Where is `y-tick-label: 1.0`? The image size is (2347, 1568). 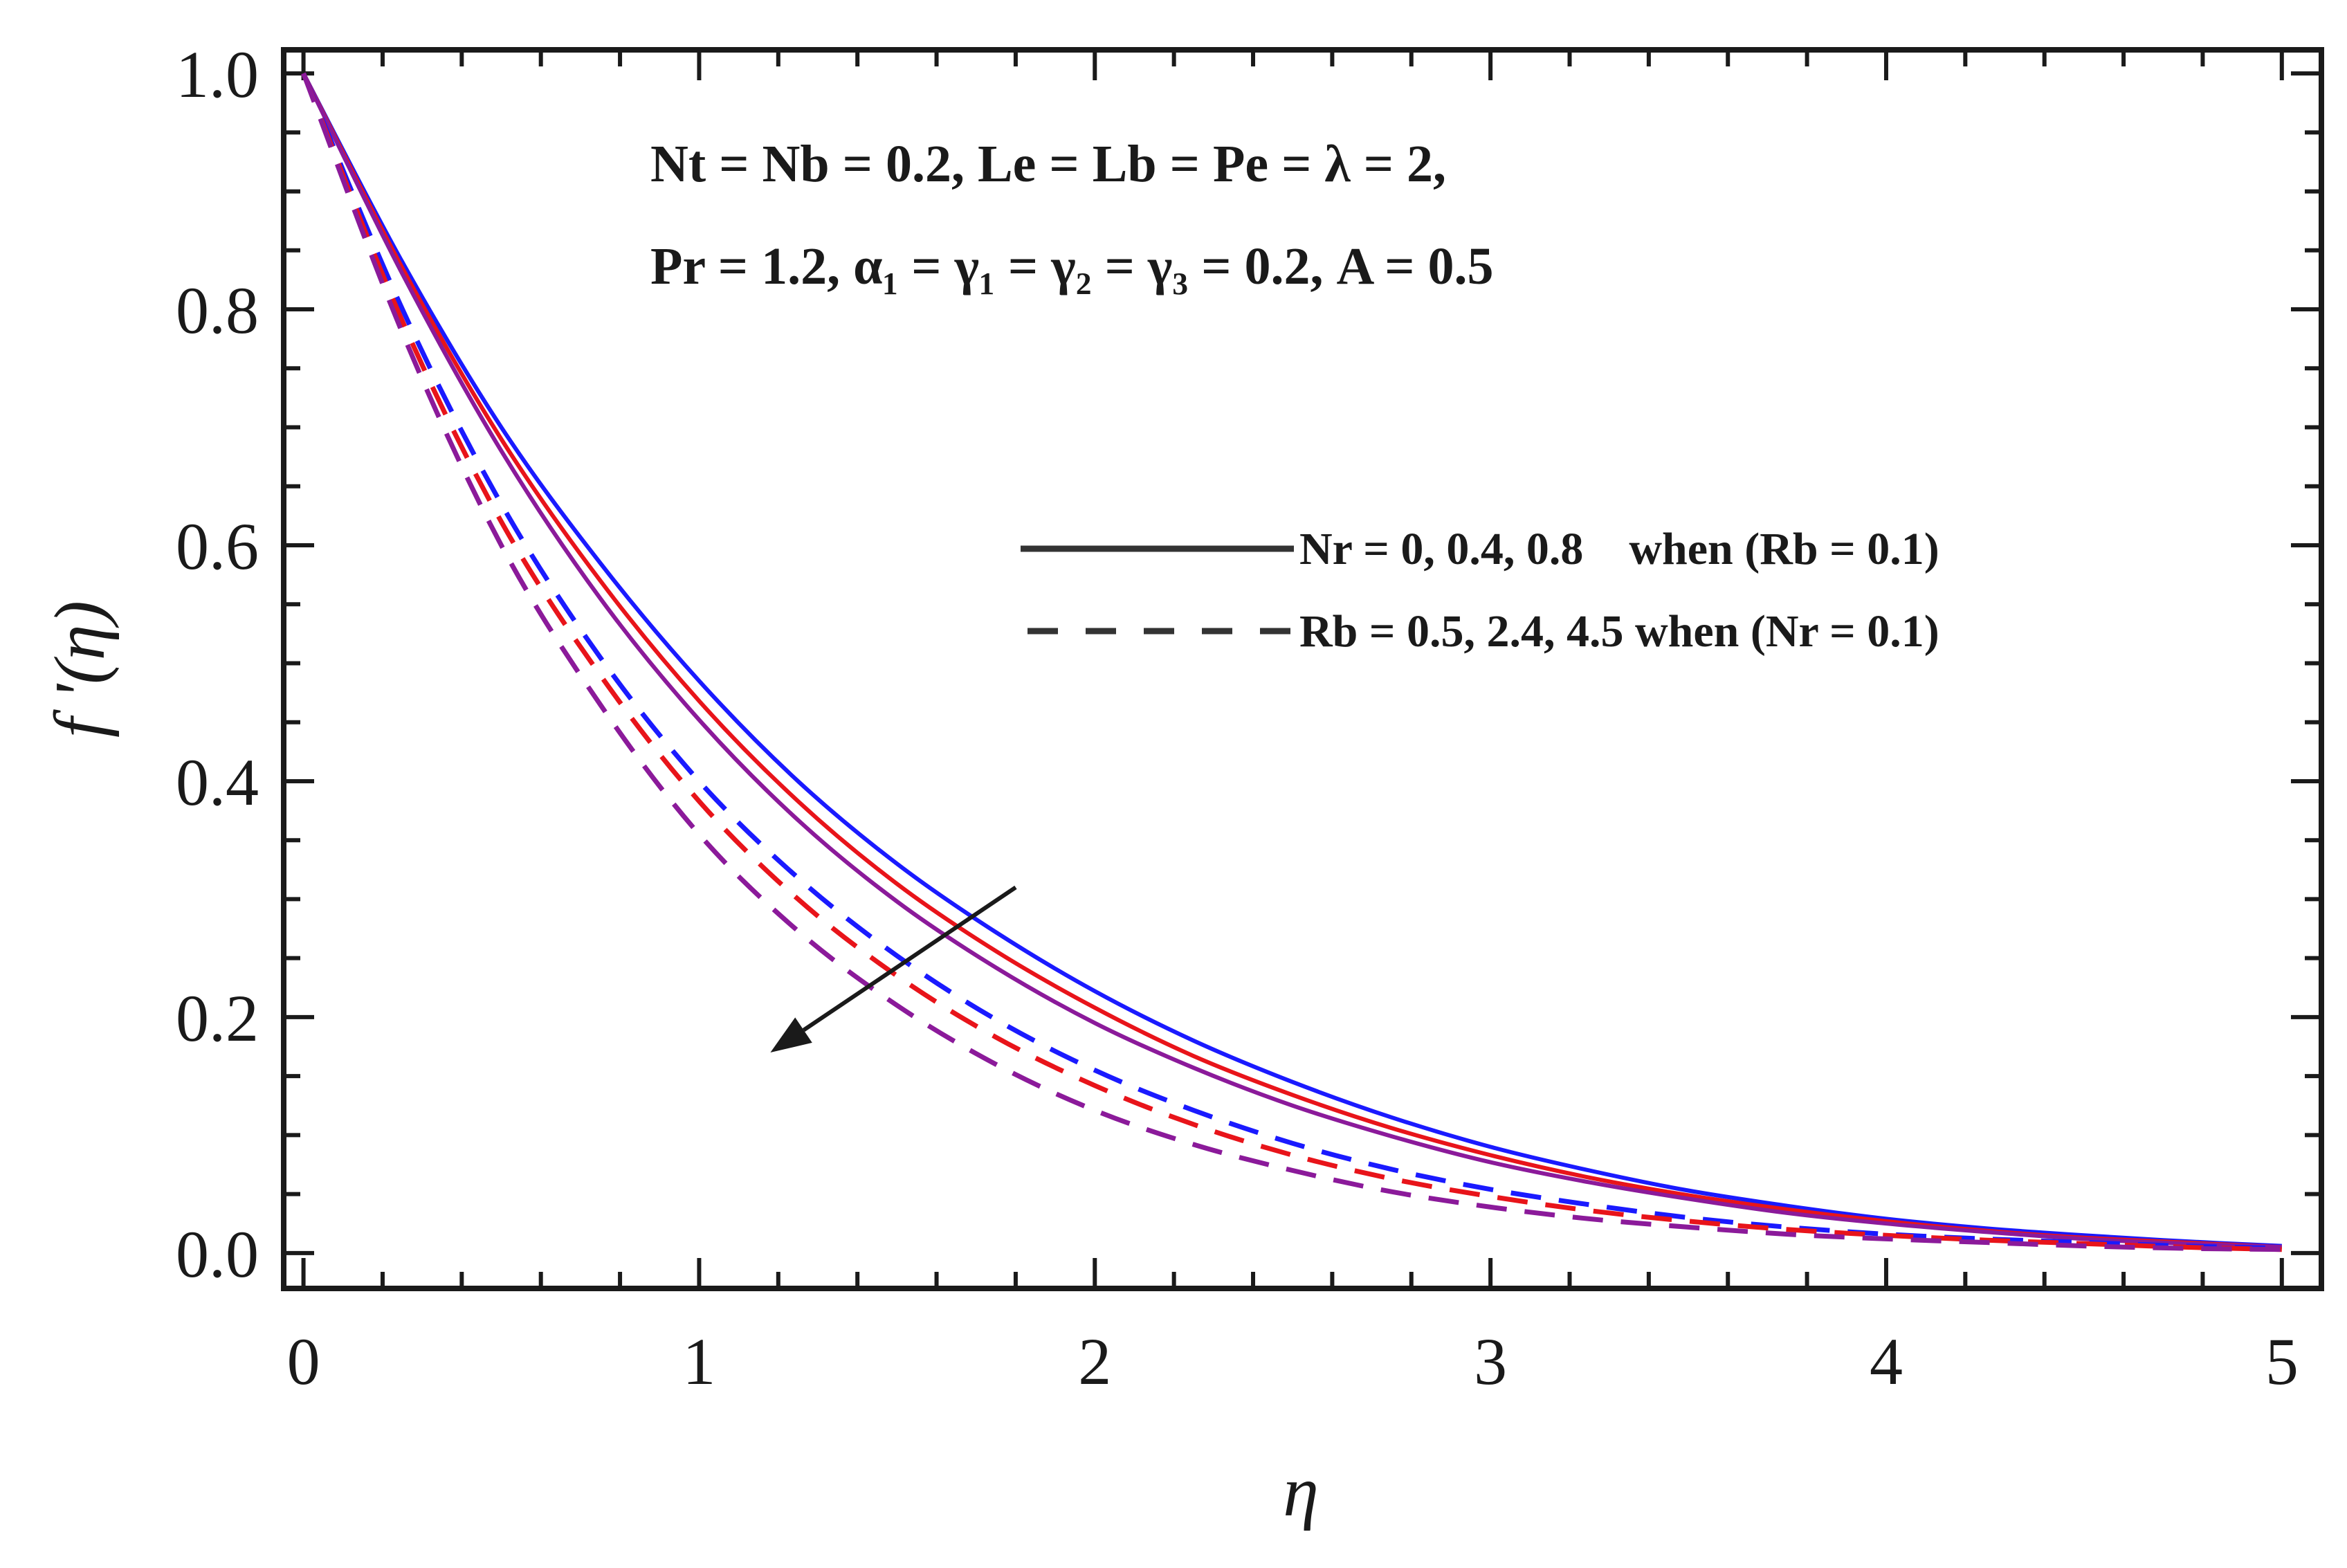 y-tick-label: 1.0 is located at coordinates (217, 74).